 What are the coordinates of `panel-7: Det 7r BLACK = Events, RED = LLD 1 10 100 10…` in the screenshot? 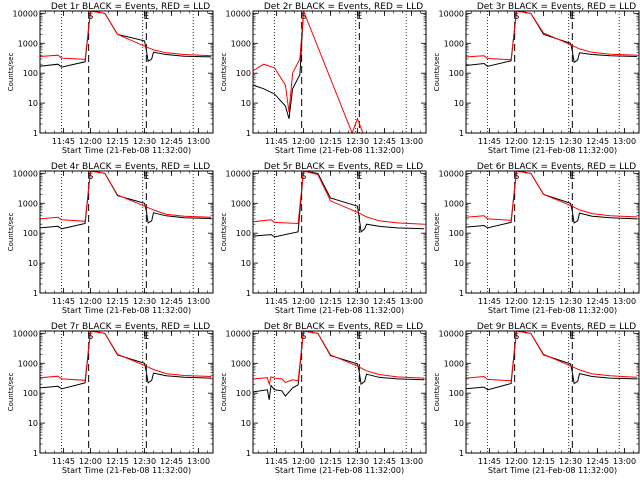 It's located at (110, 398).